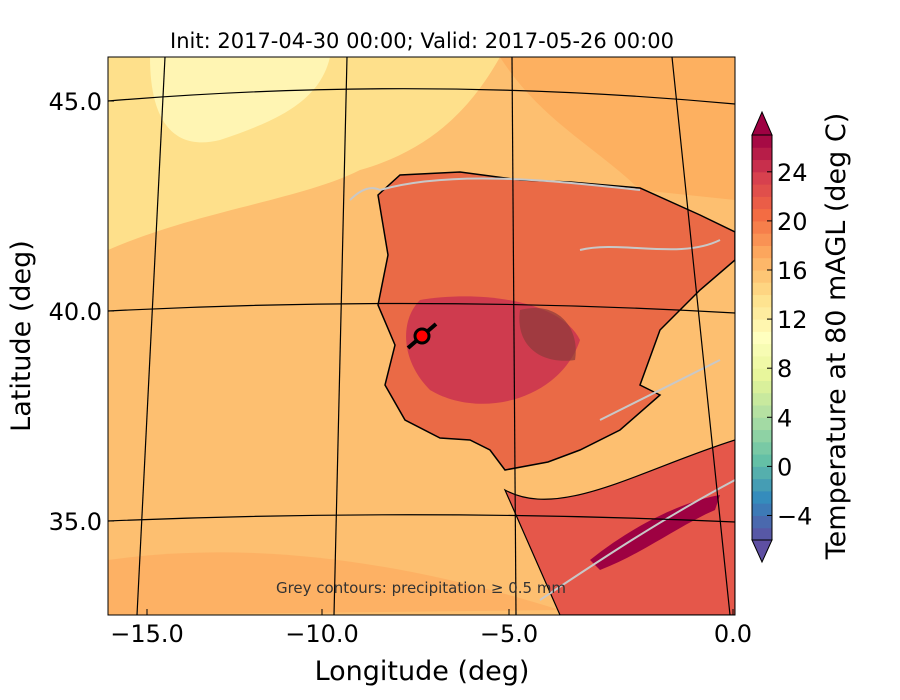  I want to click on colorbar-tick-label: 20, so click(792, 222).